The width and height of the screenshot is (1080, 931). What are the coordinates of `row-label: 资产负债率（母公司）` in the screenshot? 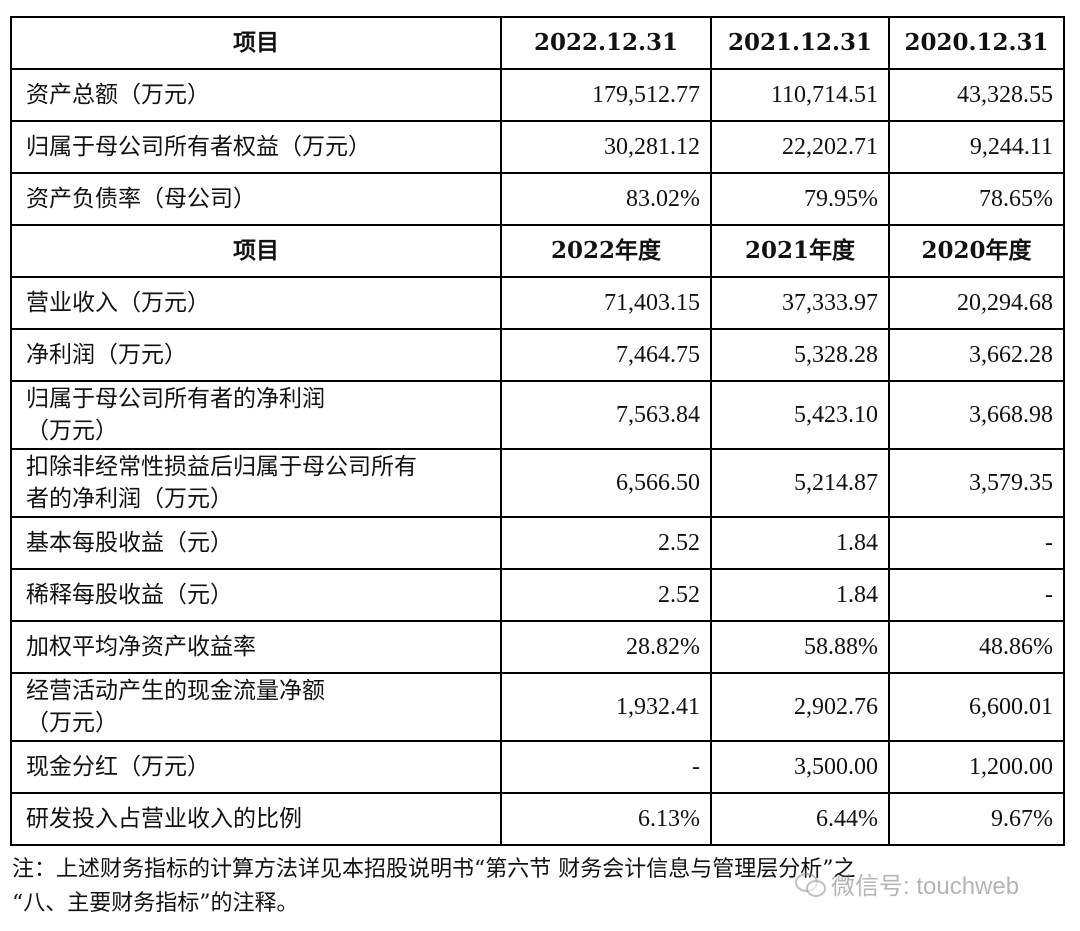 It's located at (256, 199).